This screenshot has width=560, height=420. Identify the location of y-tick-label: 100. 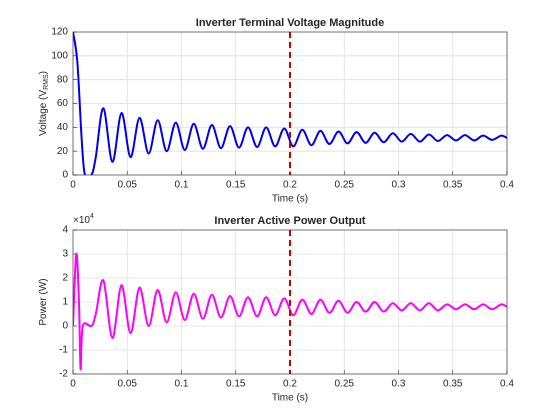
(59, 55).